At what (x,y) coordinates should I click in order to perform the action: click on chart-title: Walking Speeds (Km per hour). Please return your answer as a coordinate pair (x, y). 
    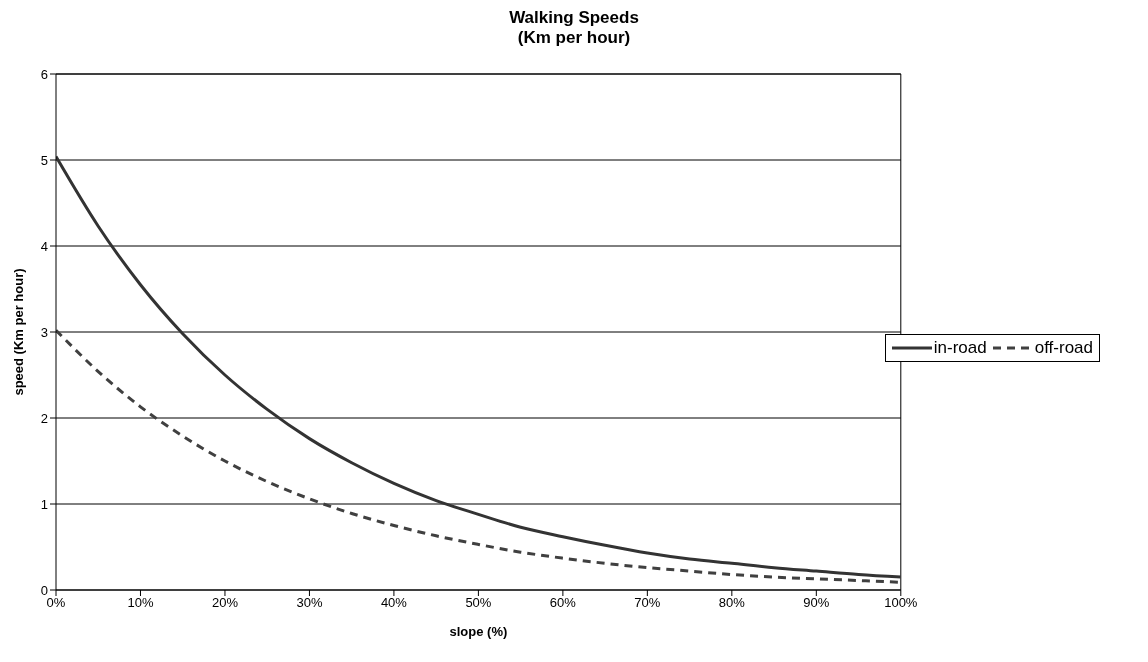
    Looking at the image, I should click on (574, 28).